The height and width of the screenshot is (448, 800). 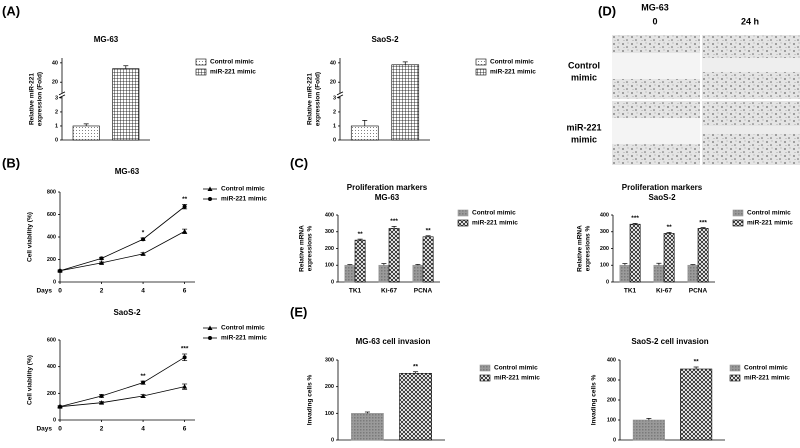 I want to click on chart-title: SaoS-2, so click(x=385, y=39).